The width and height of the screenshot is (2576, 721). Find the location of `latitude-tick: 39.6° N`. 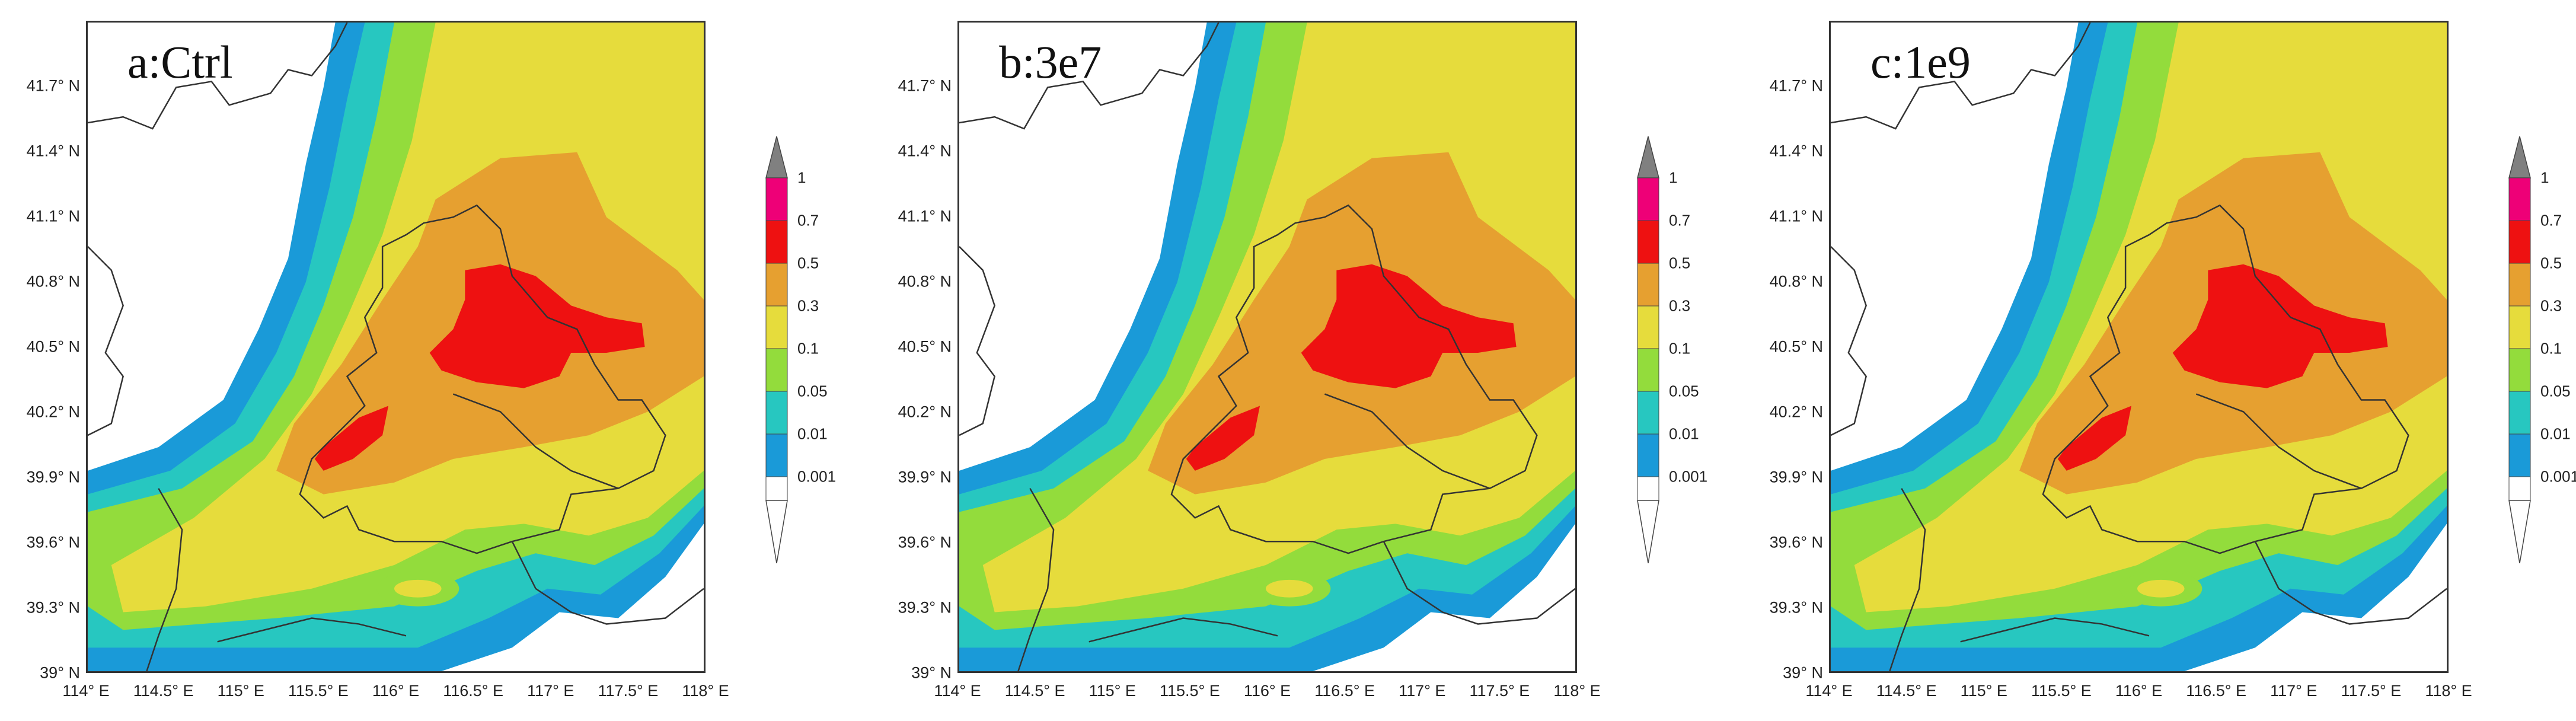

latitude-tick: 39.6° N is located at coordinates (53, 542).